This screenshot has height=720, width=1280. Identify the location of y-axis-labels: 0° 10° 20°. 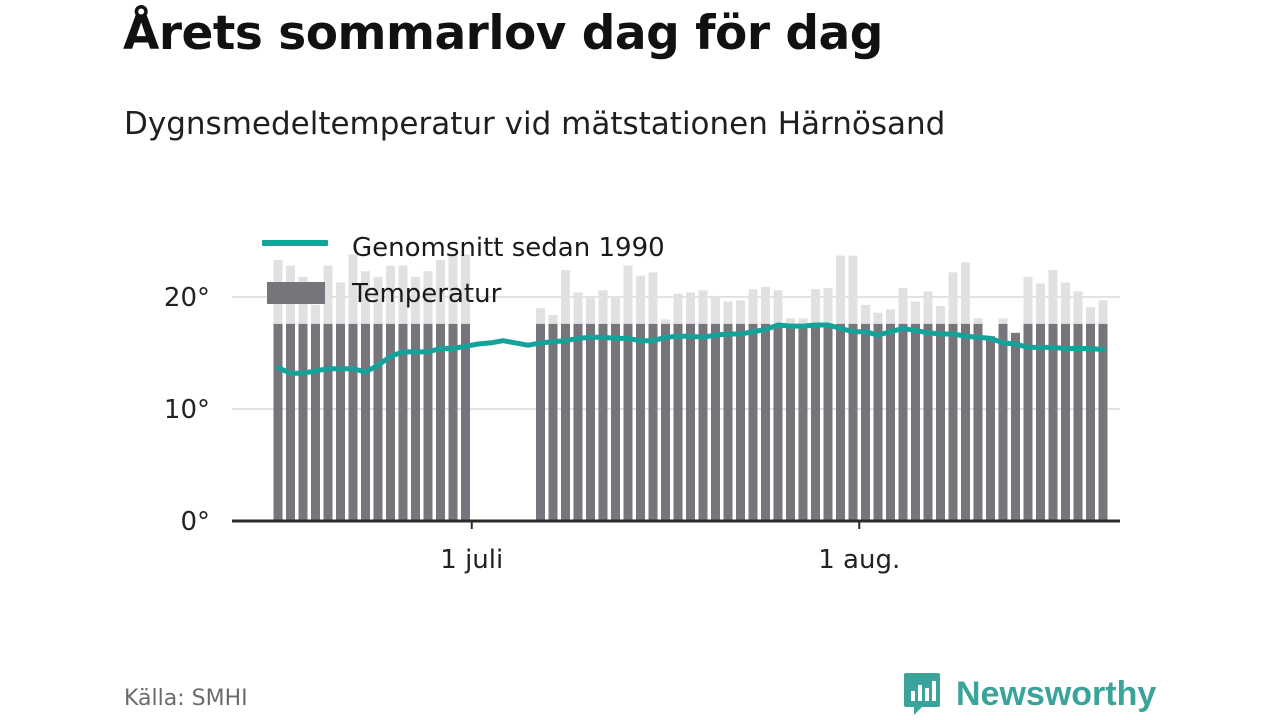
(187, 410).